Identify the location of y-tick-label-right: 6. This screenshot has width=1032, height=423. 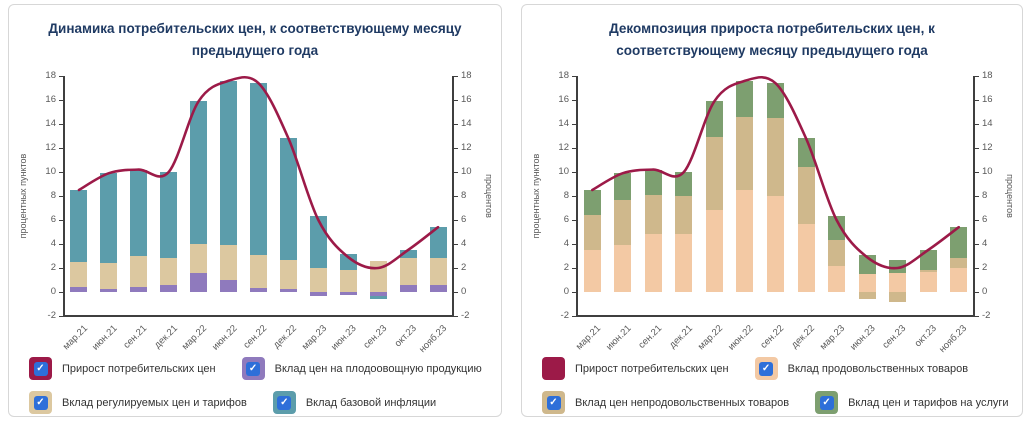
(464, 219).